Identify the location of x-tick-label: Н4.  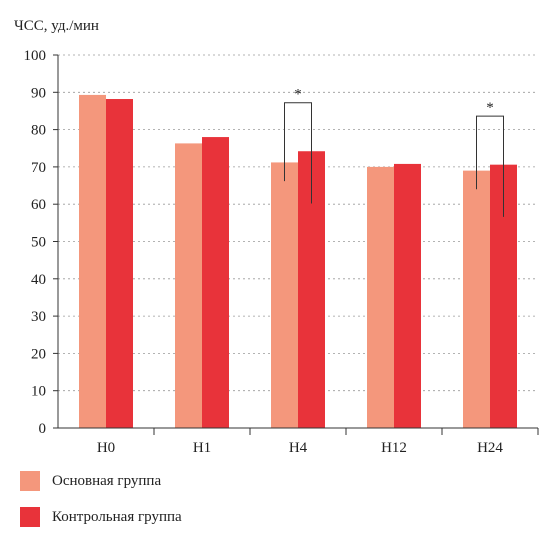
(298, 448).